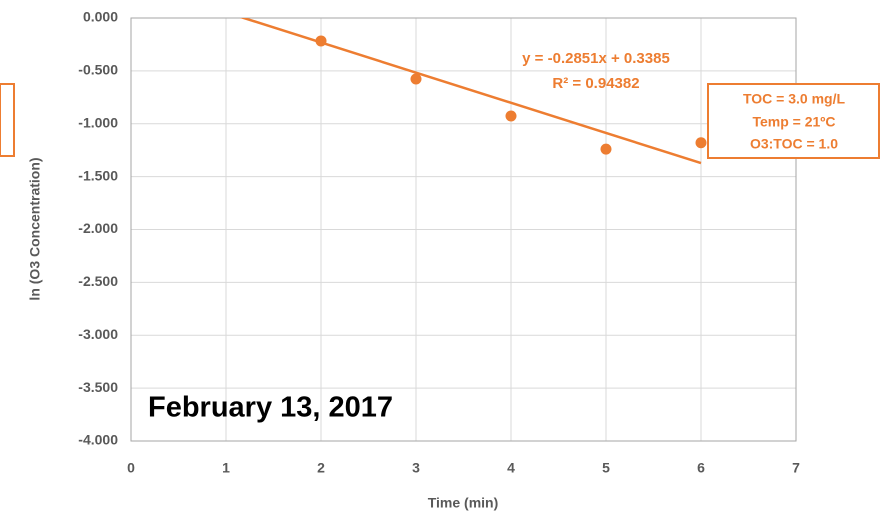  What do you see at coordinates (7, 120) in the screenshot?
I see `cropped-box` at bounding box center [7, 120].